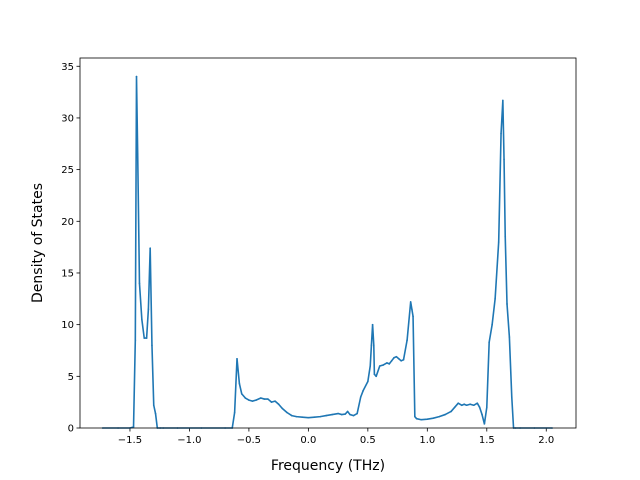 The width and height of the screenshot is (640, 480). I want to click on y-axis-ticks: 0 5 10 15 20 25 30 35, so click(70, 248).